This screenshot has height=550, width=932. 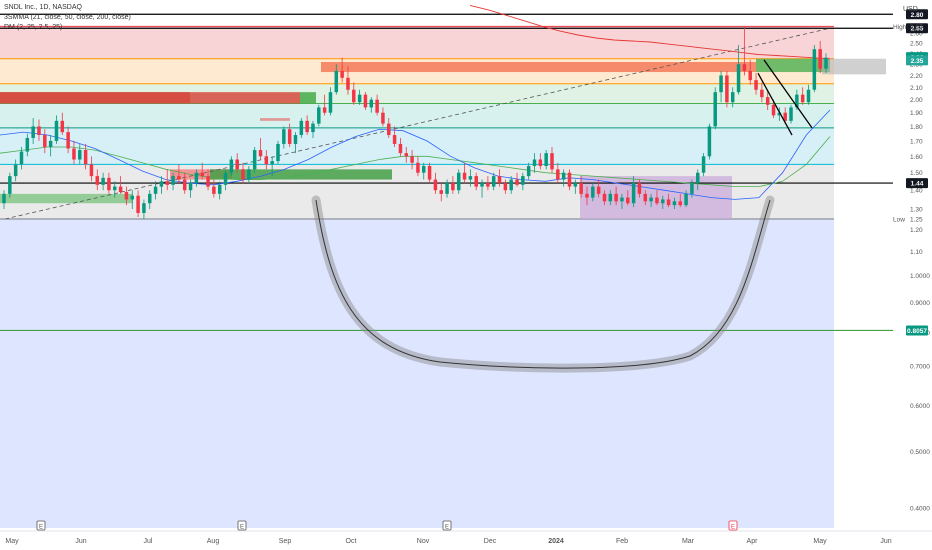 I want to click on y-tick-label: 1.30, so click(x=916, y=210).